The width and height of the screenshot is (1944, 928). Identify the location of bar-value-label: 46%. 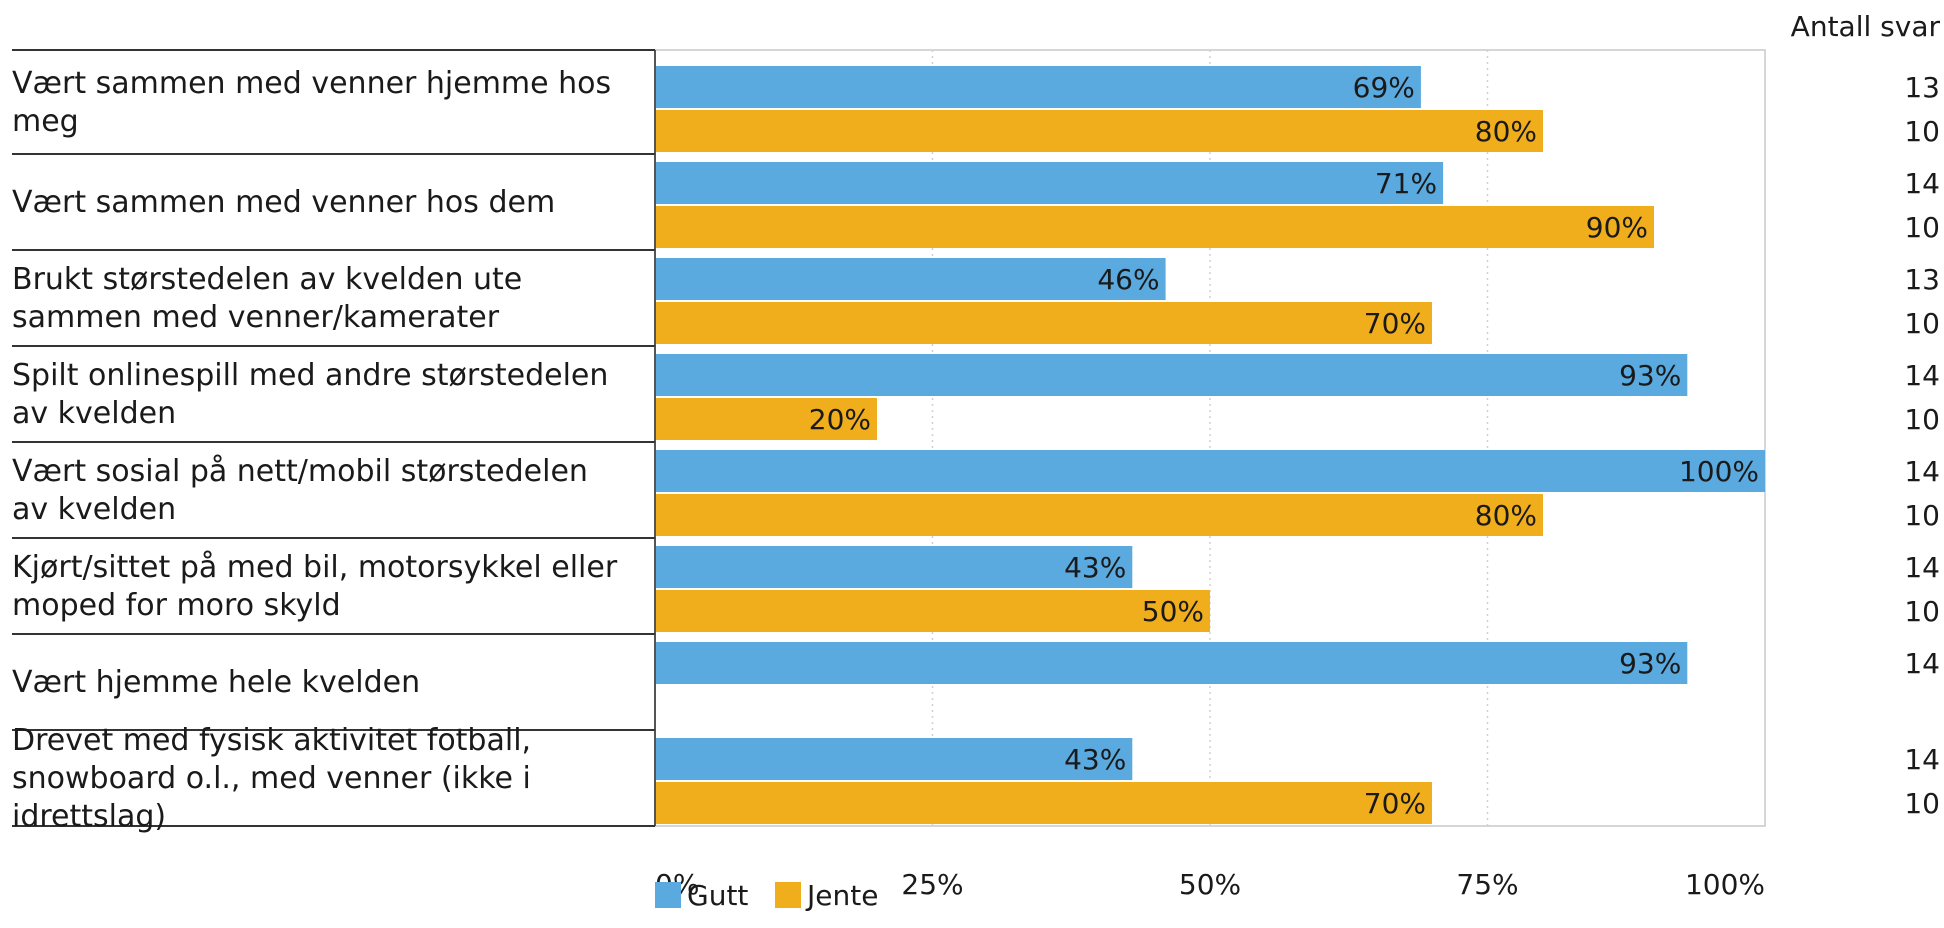
(1128, 279).